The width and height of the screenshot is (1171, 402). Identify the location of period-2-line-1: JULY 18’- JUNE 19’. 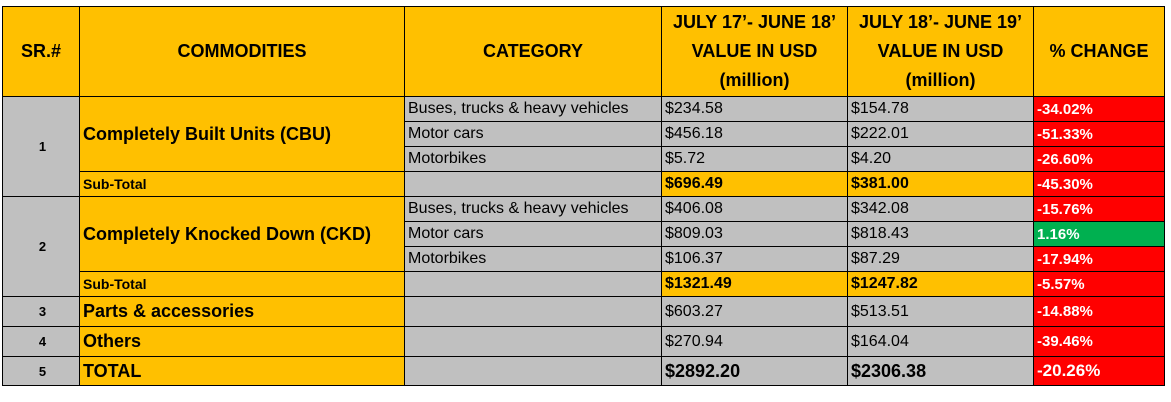
(940, 22).